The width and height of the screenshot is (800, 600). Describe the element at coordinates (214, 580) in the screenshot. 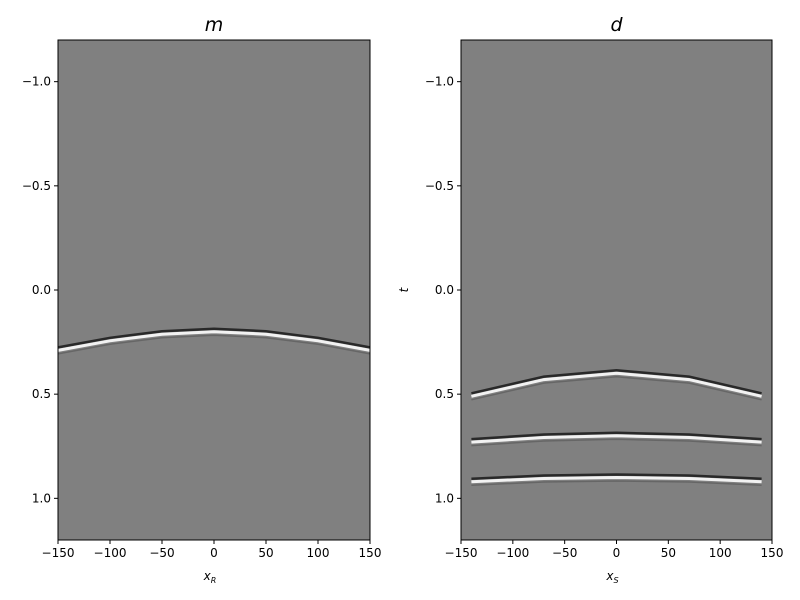

I see `x-axis-label-sub: R` at that location.